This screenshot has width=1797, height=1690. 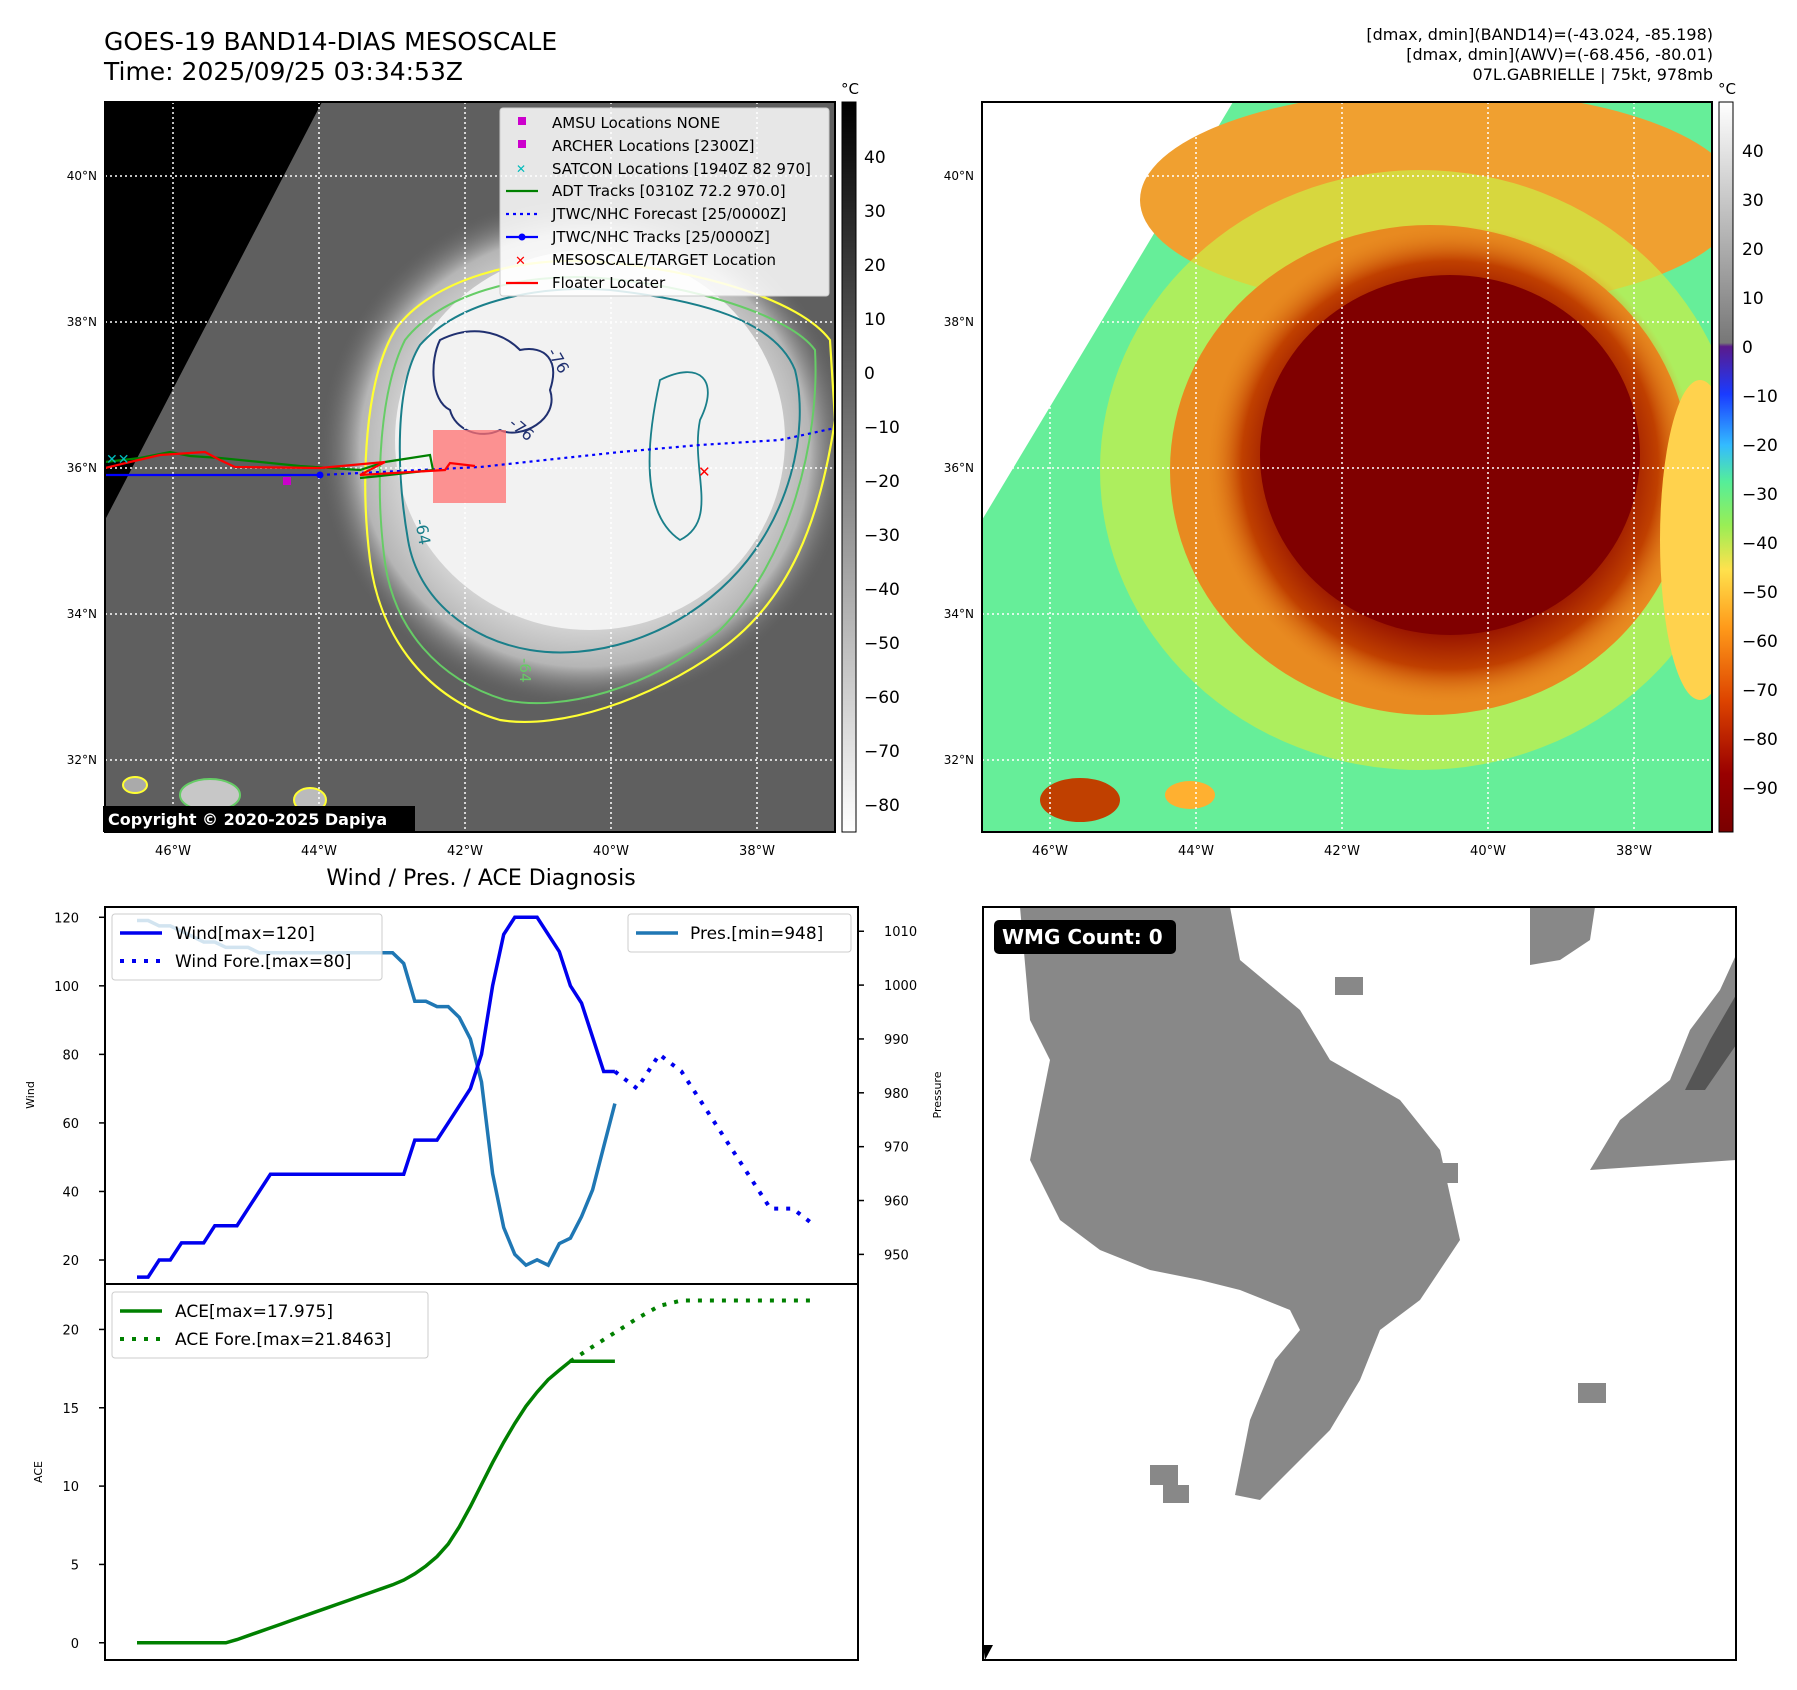 What do you see at coordinates (1753, 152) in the screenshot?
I see `awv-colorbar-tick: 40` at bounding box center [1753, 152].